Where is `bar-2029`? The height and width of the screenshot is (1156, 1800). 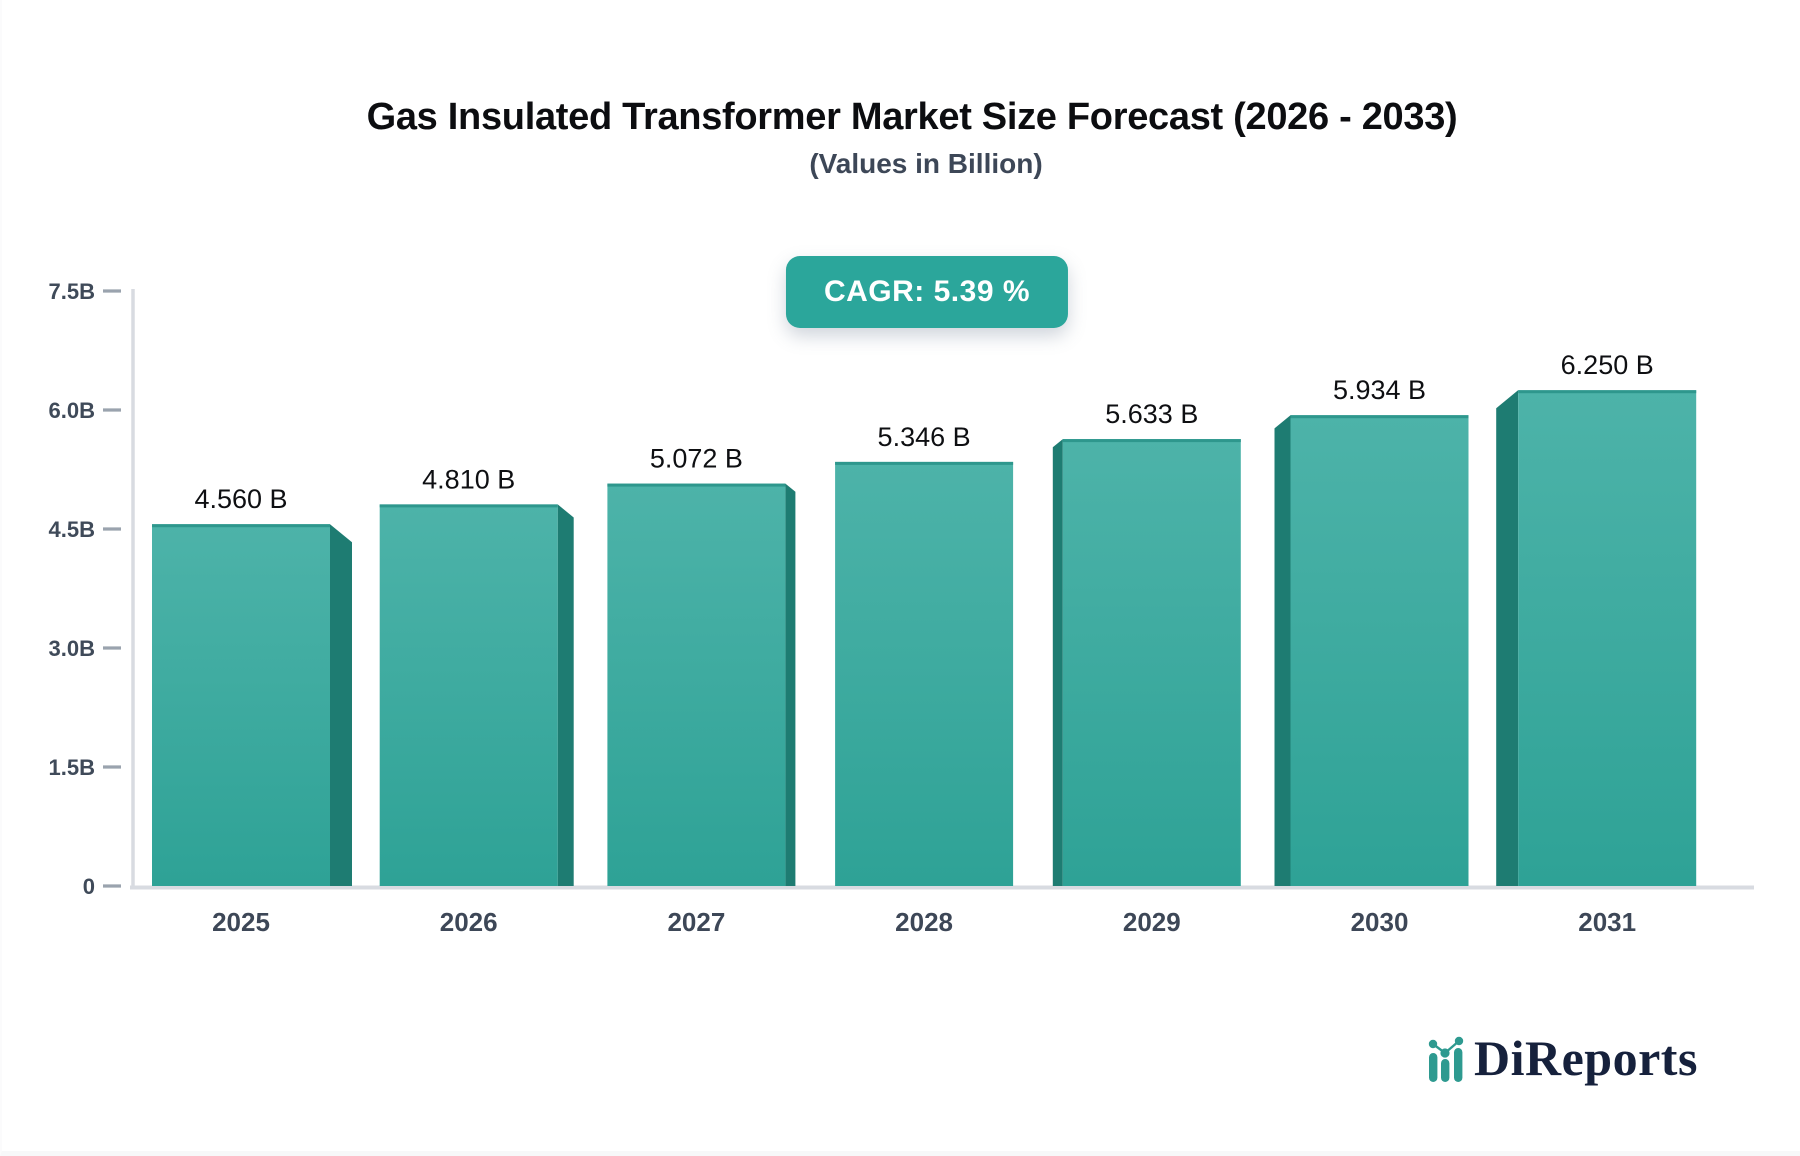 bar-2029 is located at coordinates (1146, 662).